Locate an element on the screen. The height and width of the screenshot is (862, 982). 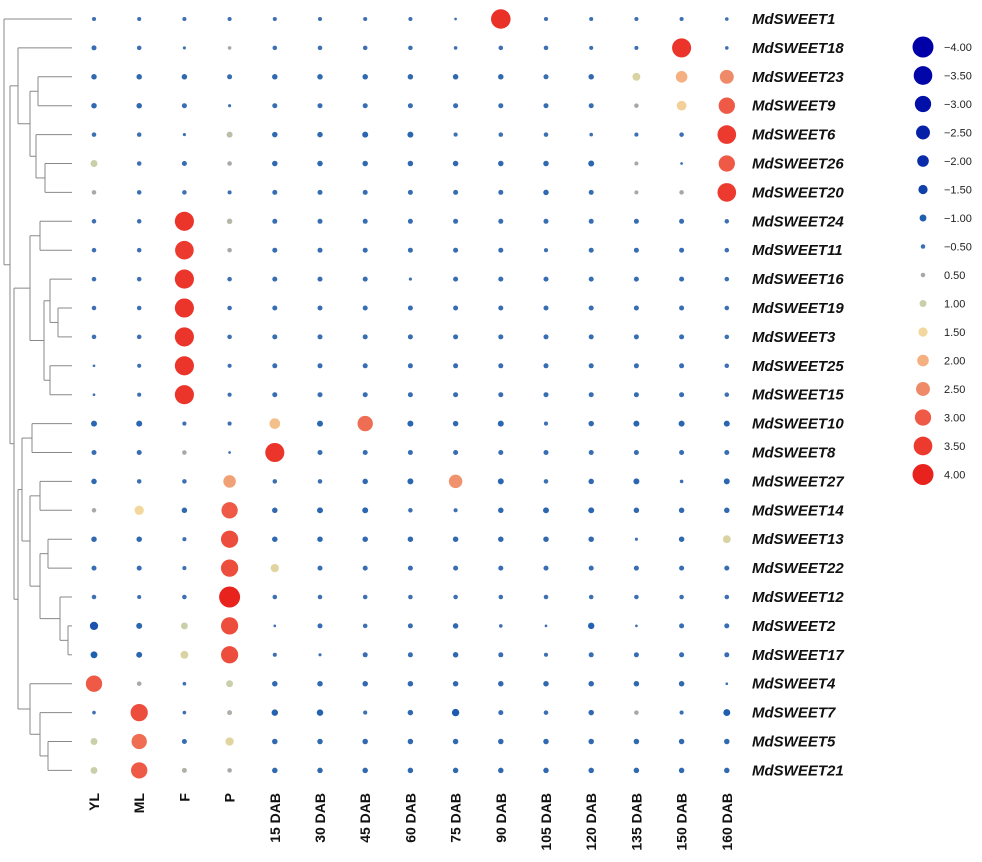
bubble-MdSWEET5-120-DAB is located at coordinates (591, 741).